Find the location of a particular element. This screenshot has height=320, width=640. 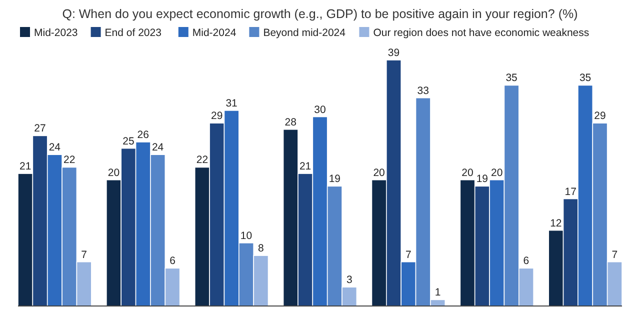

data-label: 17 is located at coordinates (570, 192).